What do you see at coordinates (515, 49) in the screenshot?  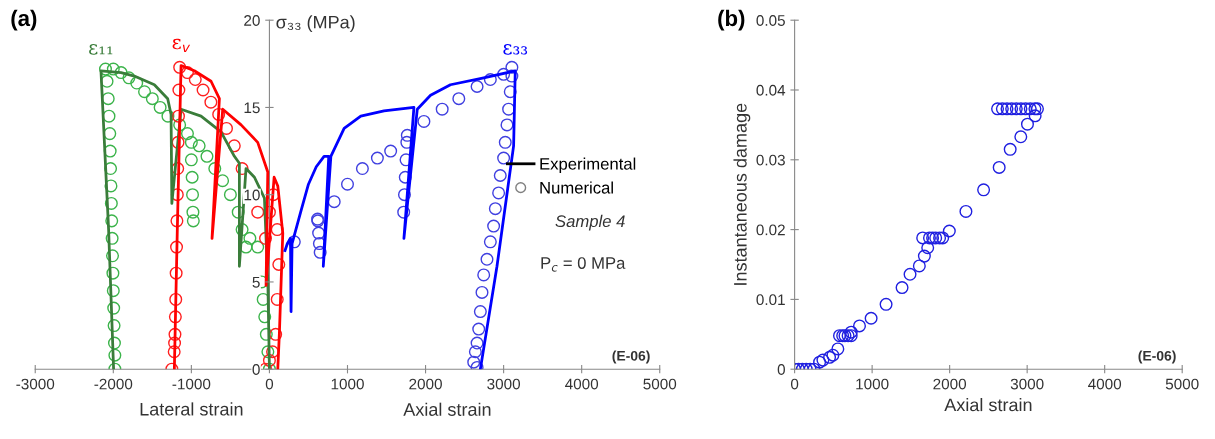 I see `series-label: ε₃₃` at bounding box center [515, 49].